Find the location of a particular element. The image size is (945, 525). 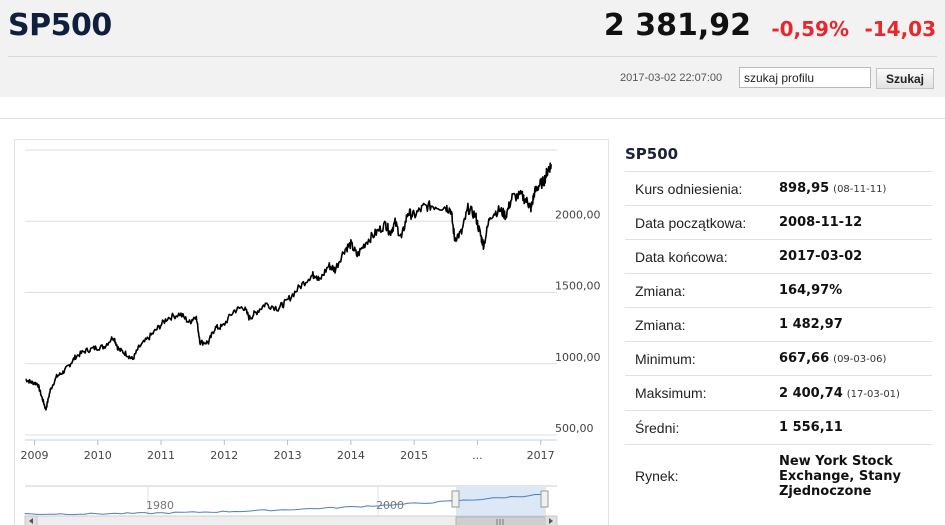

stats-row: Maksimum: 2 400,74 (17-03-01) is located at coordinates (778, 393).